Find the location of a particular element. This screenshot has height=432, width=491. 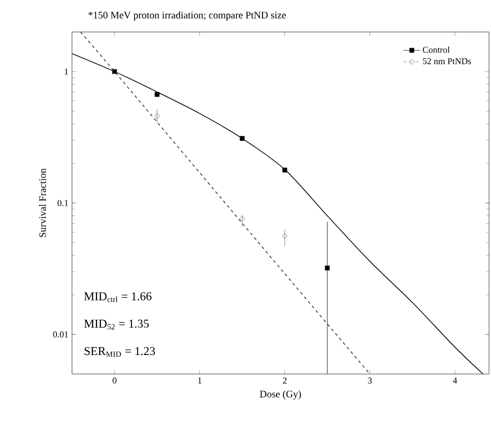

legend-label: Control is located at coordinates (436, 49).